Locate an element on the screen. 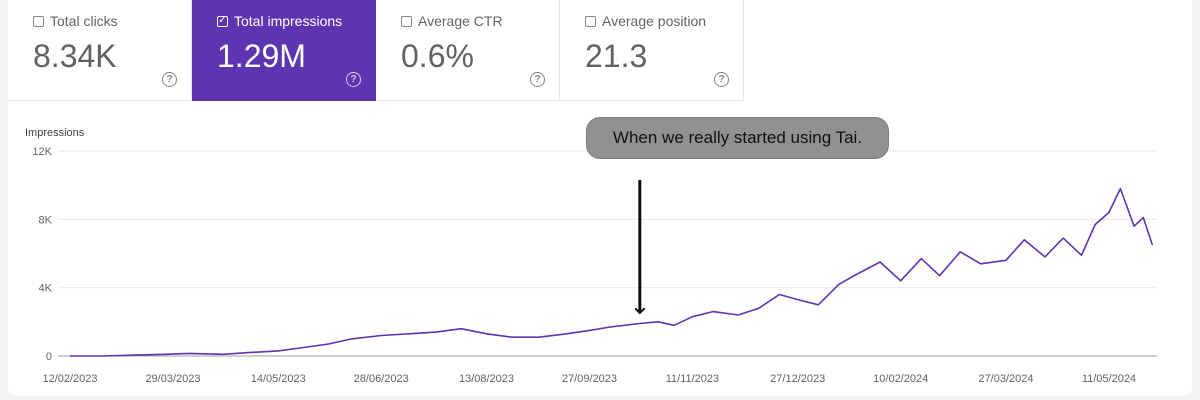  metric-value: 1.29M is located at coordinates (261, 56).